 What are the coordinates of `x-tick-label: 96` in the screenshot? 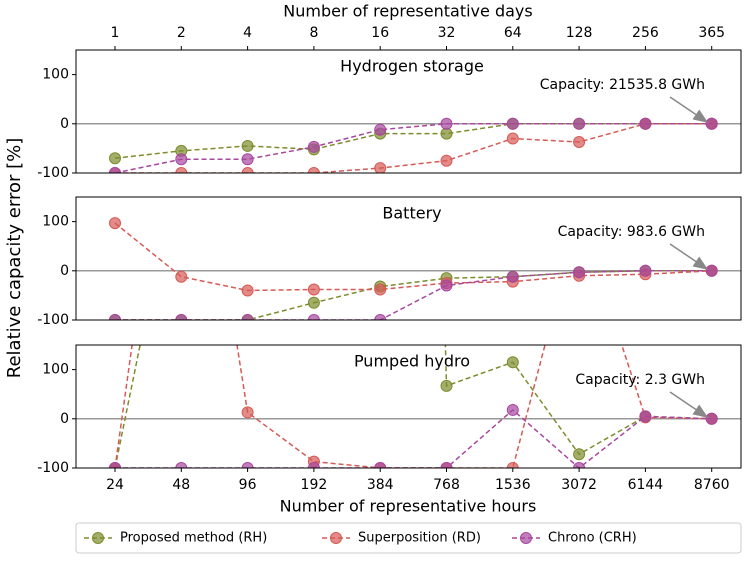 It's located at (248, 485).